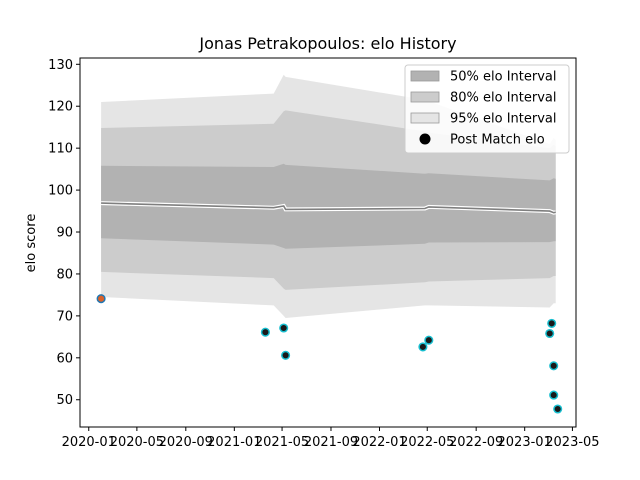  What do you see at coordinates (282, 442) in the screenshot?
I see `x-tick-label: 2021-05` at bounding box center [282, 442].